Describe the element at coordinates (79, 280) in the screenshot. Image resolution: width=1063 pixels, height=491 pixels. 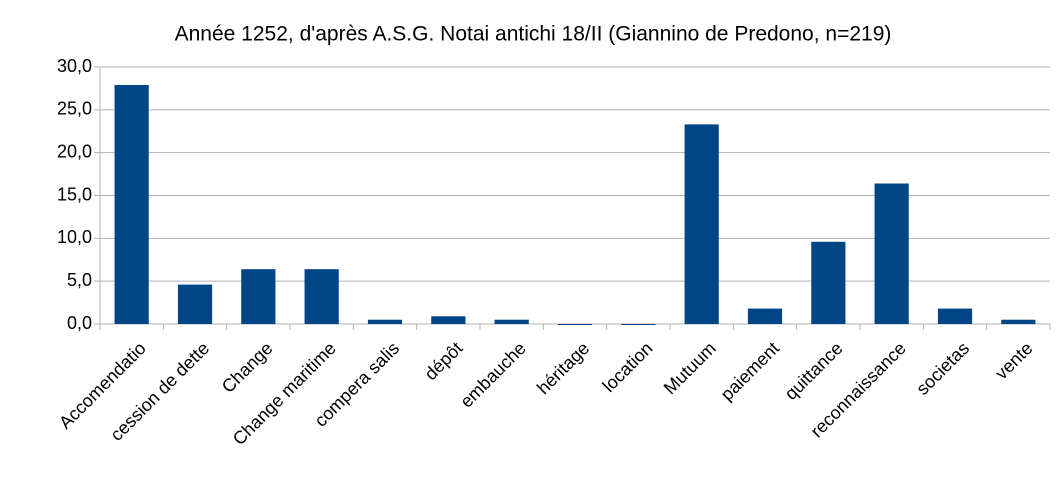
I see `y-tick-label: 5,0` at that location.